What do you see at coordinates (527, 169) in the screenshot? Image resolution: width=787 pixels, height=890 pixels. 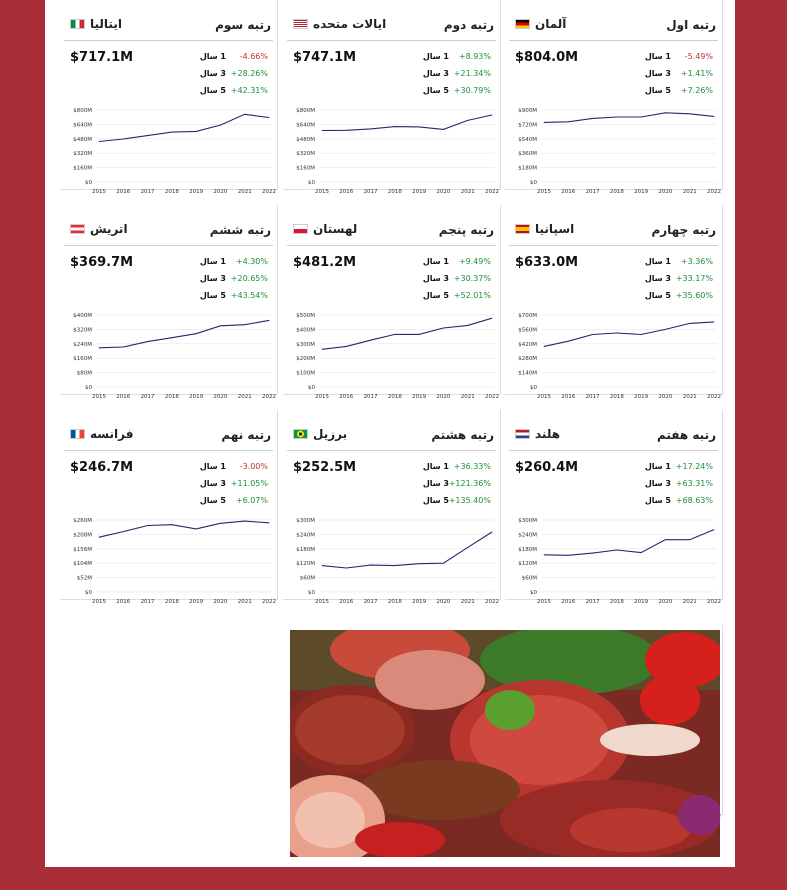 I see `y-tick-label: $180M` at bounding box center [527, 169].